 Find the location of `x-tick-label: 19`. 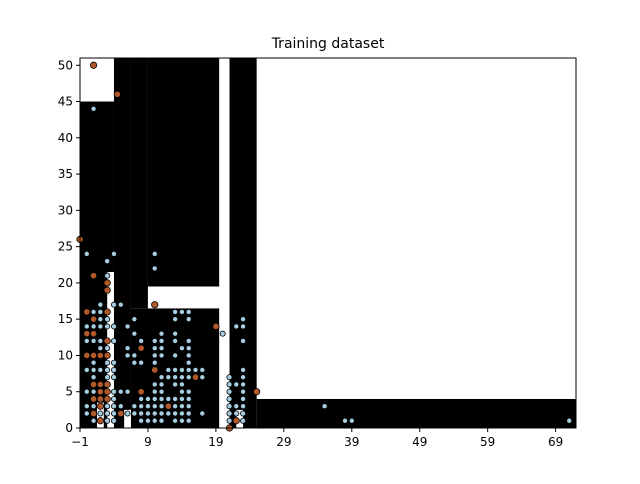

x-tick-label: 19 is located at coordinates (215, 442).